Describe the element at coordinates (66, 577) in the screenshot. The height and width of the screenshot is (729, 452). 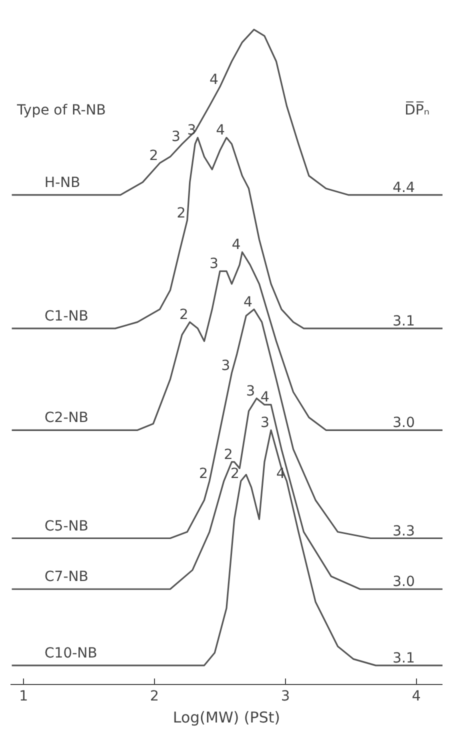
I see `series-label: C7-NB` at that location.